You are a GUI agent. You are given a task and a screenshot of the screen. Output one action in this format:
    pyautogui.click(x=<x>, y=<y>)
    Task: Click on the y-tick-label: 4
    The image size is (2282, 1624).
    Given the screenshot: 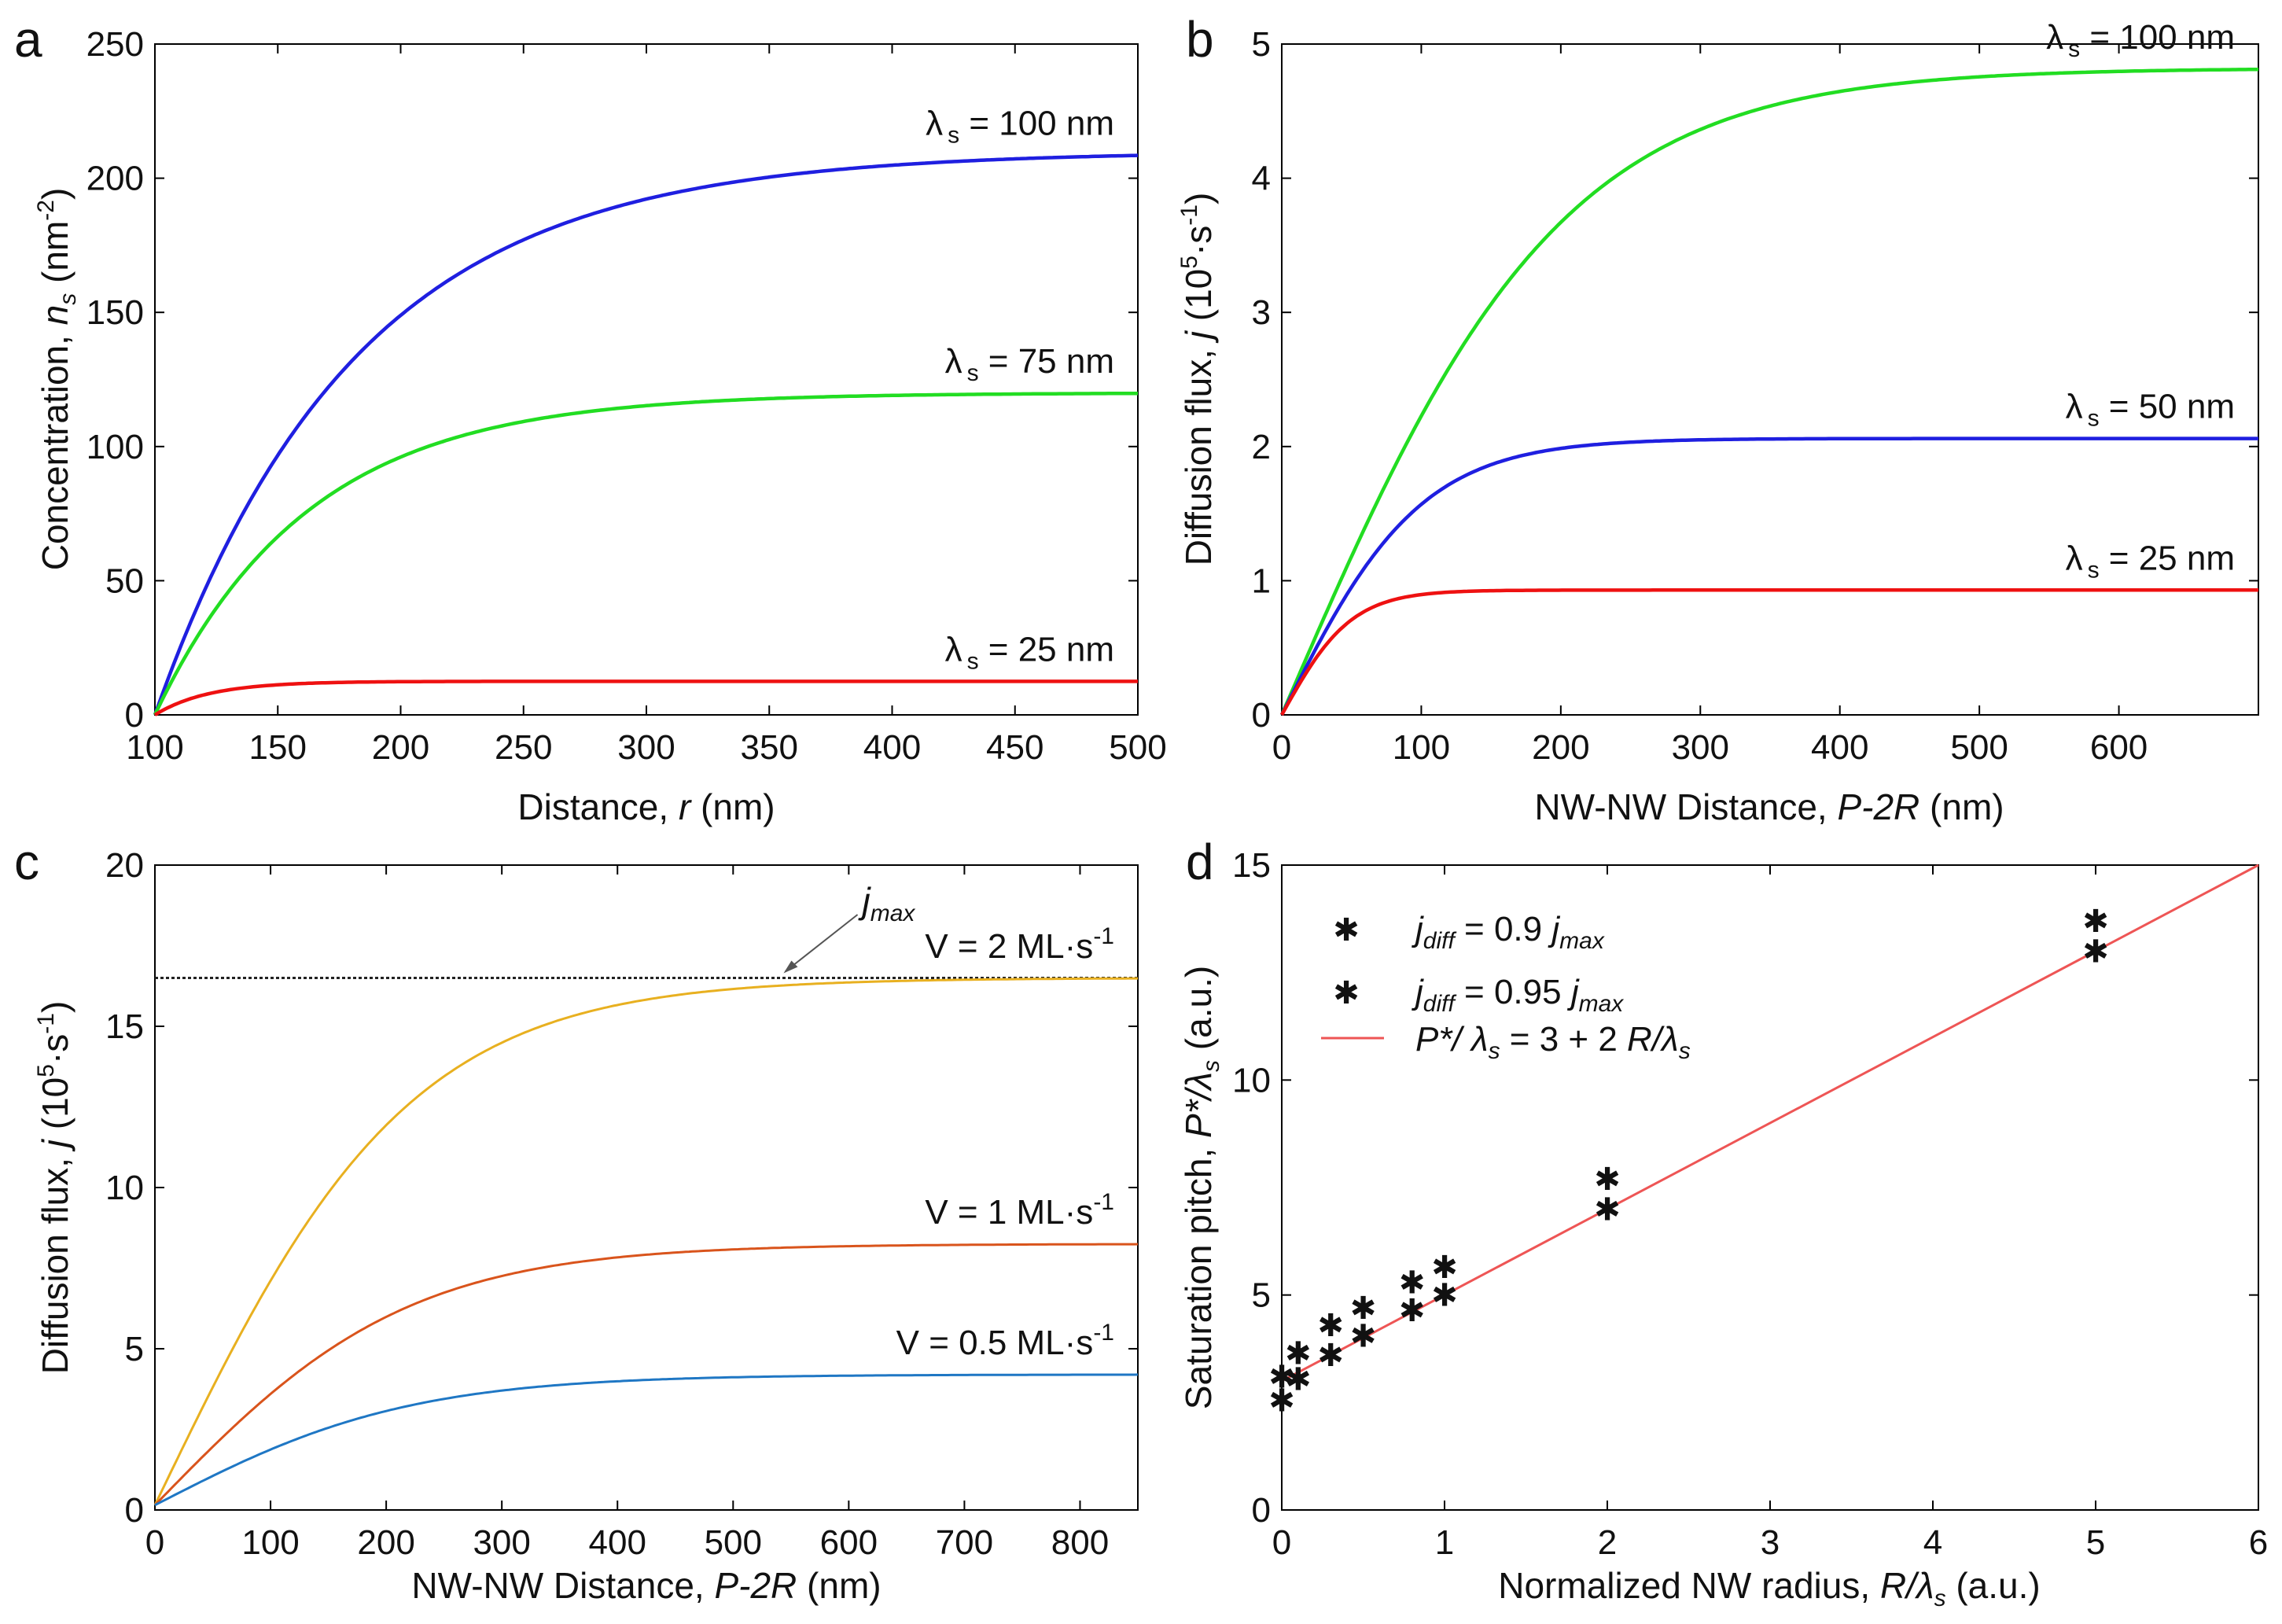 What is the action you would take?
    pyautogui.click(x=1261, y=179)
    